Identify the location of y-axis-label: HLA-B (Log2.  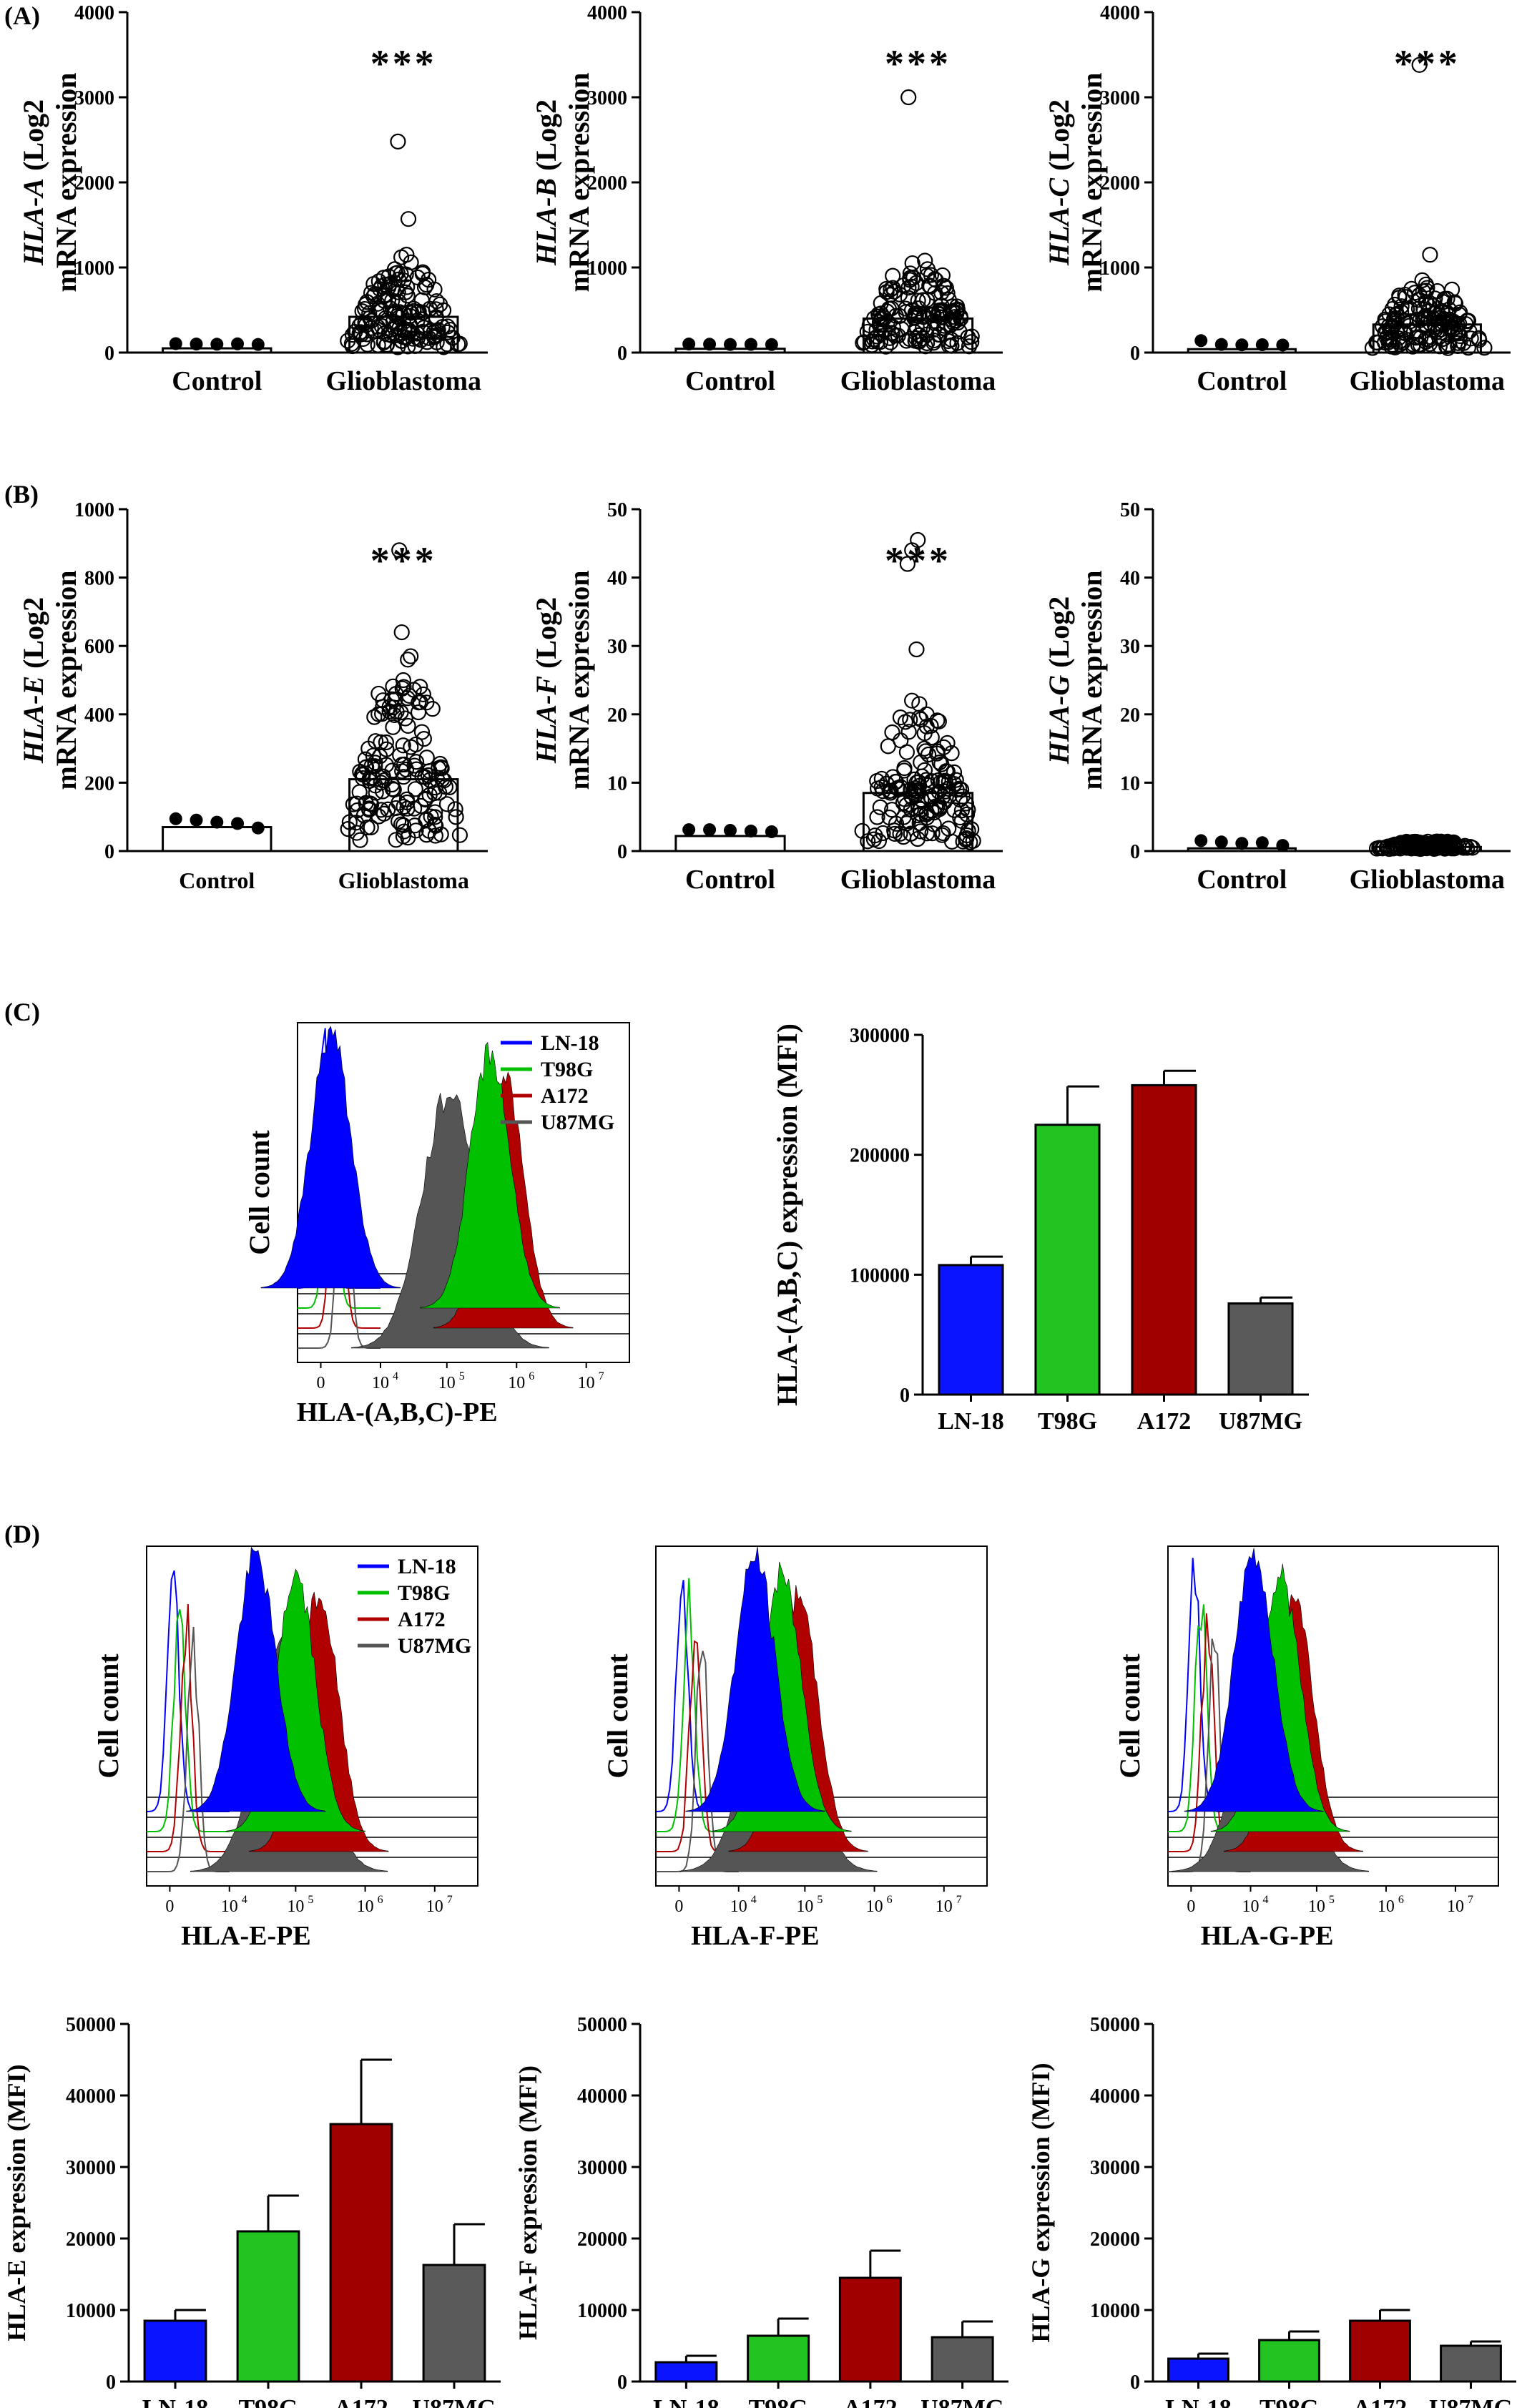
(546, 182).